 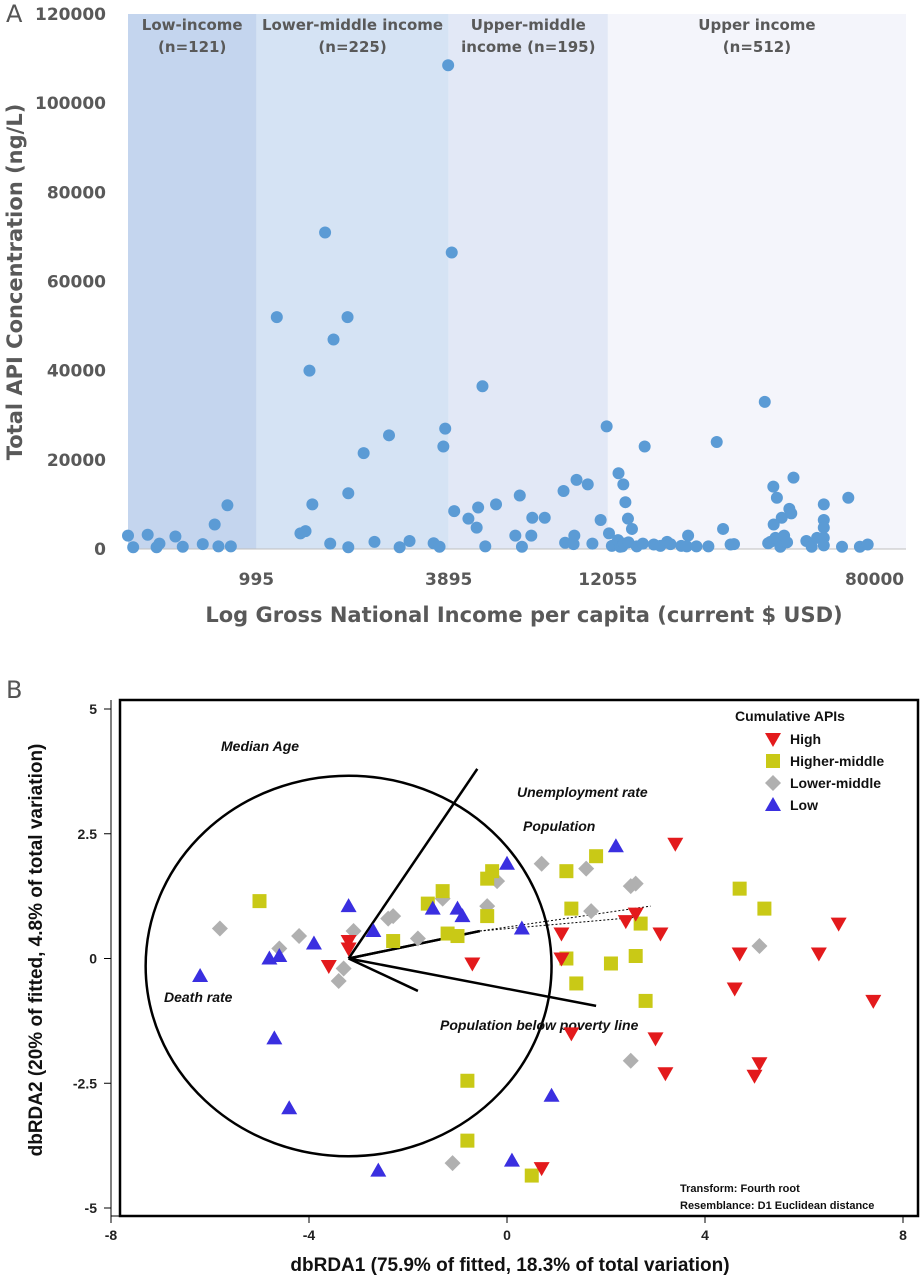 I want to click on annotation: Transform: Fourth root, so click(x=740, y=1189).